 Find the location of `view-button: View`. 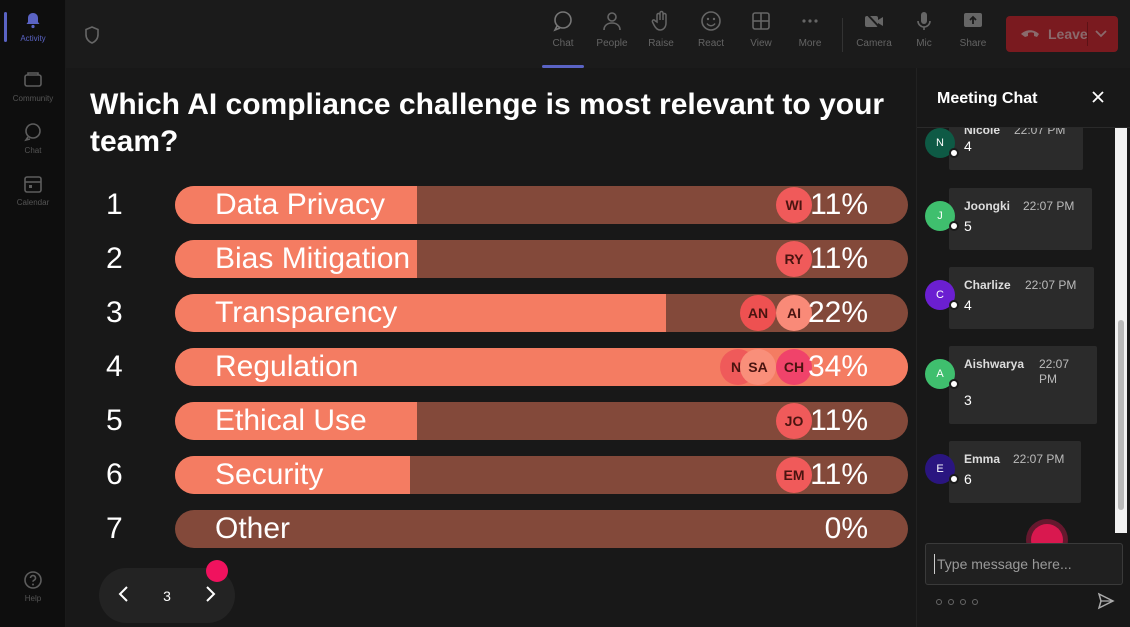

view-button: View is located at coordinates (761, 35).